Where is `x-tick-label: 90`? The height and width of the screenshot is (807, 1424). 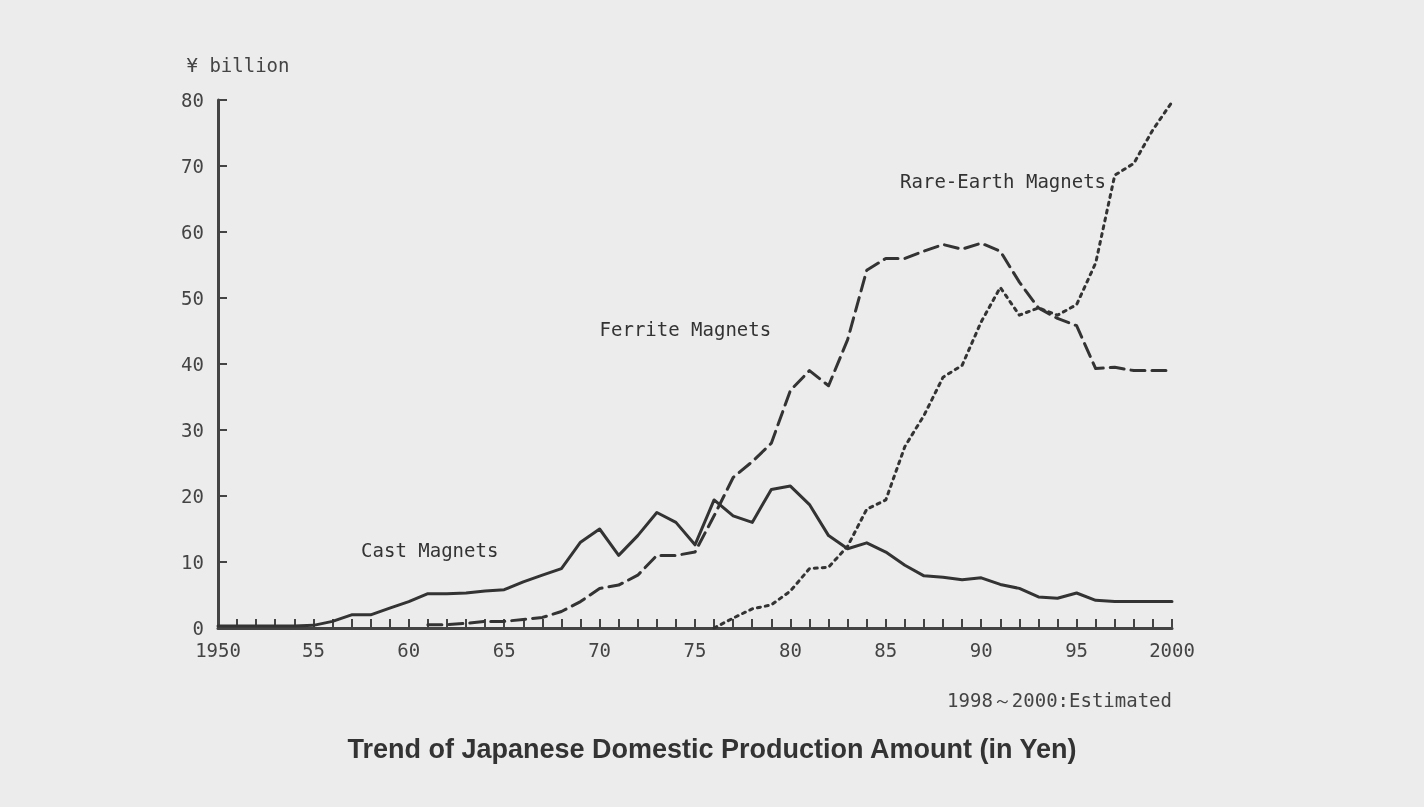 x-tick-label: 90 is located at coordinates (981, 649).